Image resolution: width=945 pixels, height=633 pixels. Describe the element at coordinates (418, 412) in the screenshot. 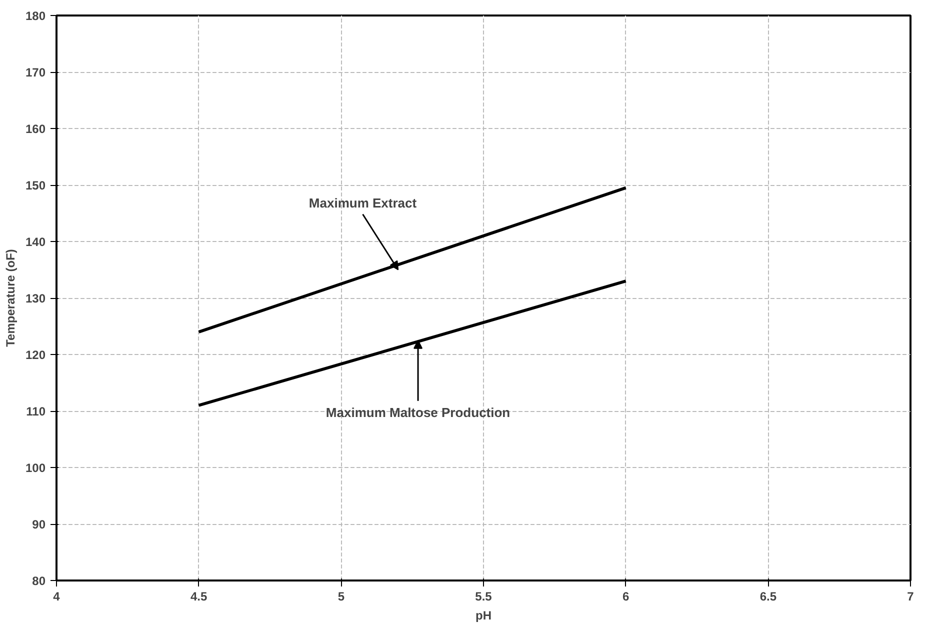

I see `annotation: Maximum Maltose Production` at that location.